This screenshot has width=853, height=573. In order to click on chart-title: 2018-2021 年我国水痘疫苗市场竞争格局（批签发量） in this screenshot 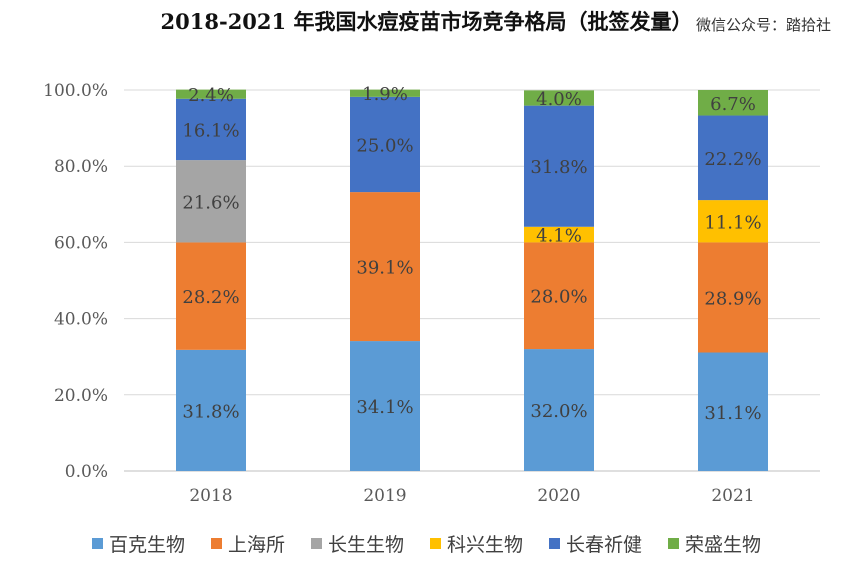, I will do `click(426, 21)`.